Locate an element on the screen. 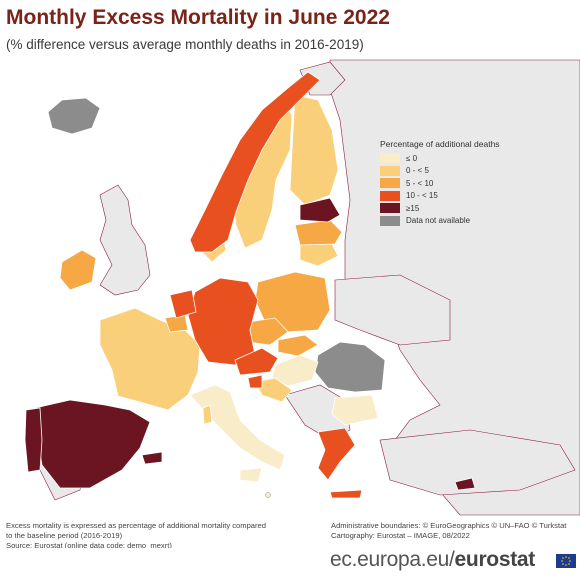  country-crete is located at coordinates (346, 494).